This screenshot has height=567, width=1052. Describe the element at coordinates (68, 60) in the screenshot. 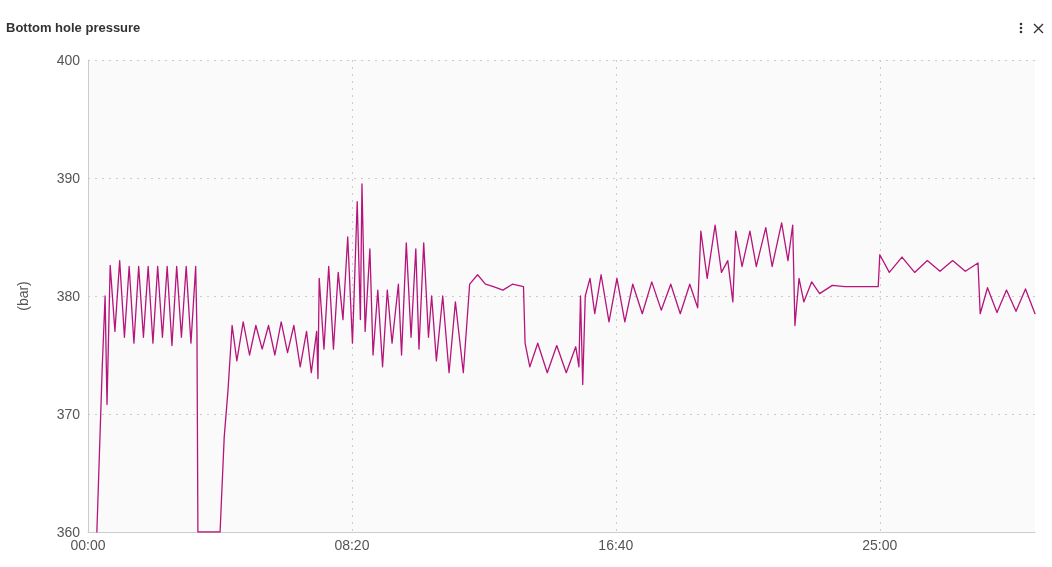

I see `y-tick-label: 400` at that location.